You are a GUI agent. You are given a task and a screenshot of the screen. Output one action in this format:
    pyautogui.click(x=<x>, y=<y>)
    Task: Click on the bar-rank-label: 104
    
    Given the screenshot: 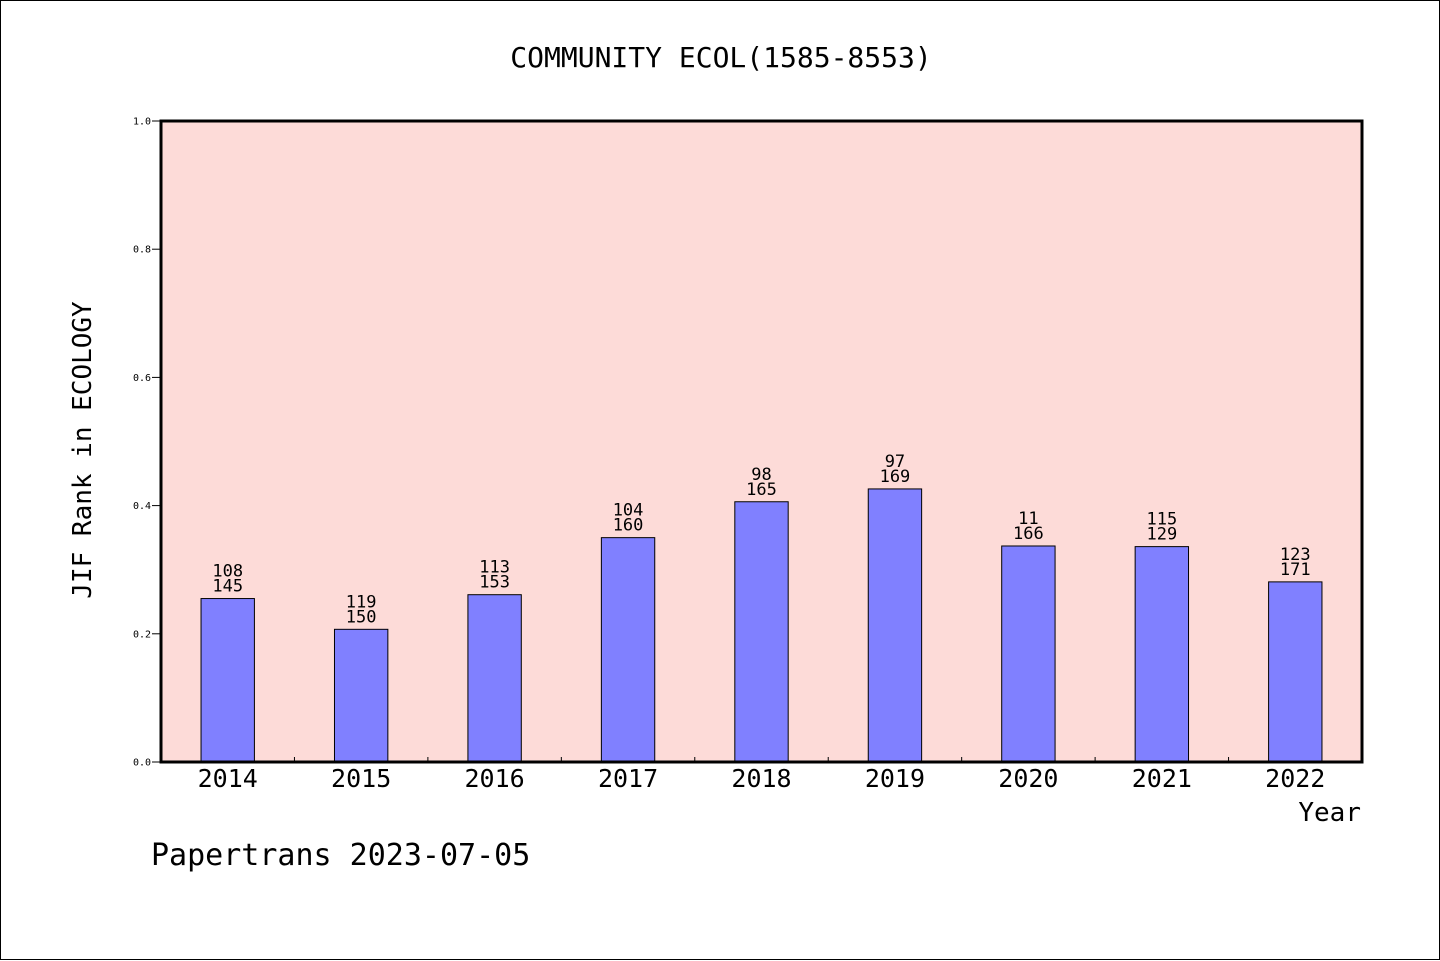 What is the action you would take?
    pyautogui.click(x=628, y=511)
    